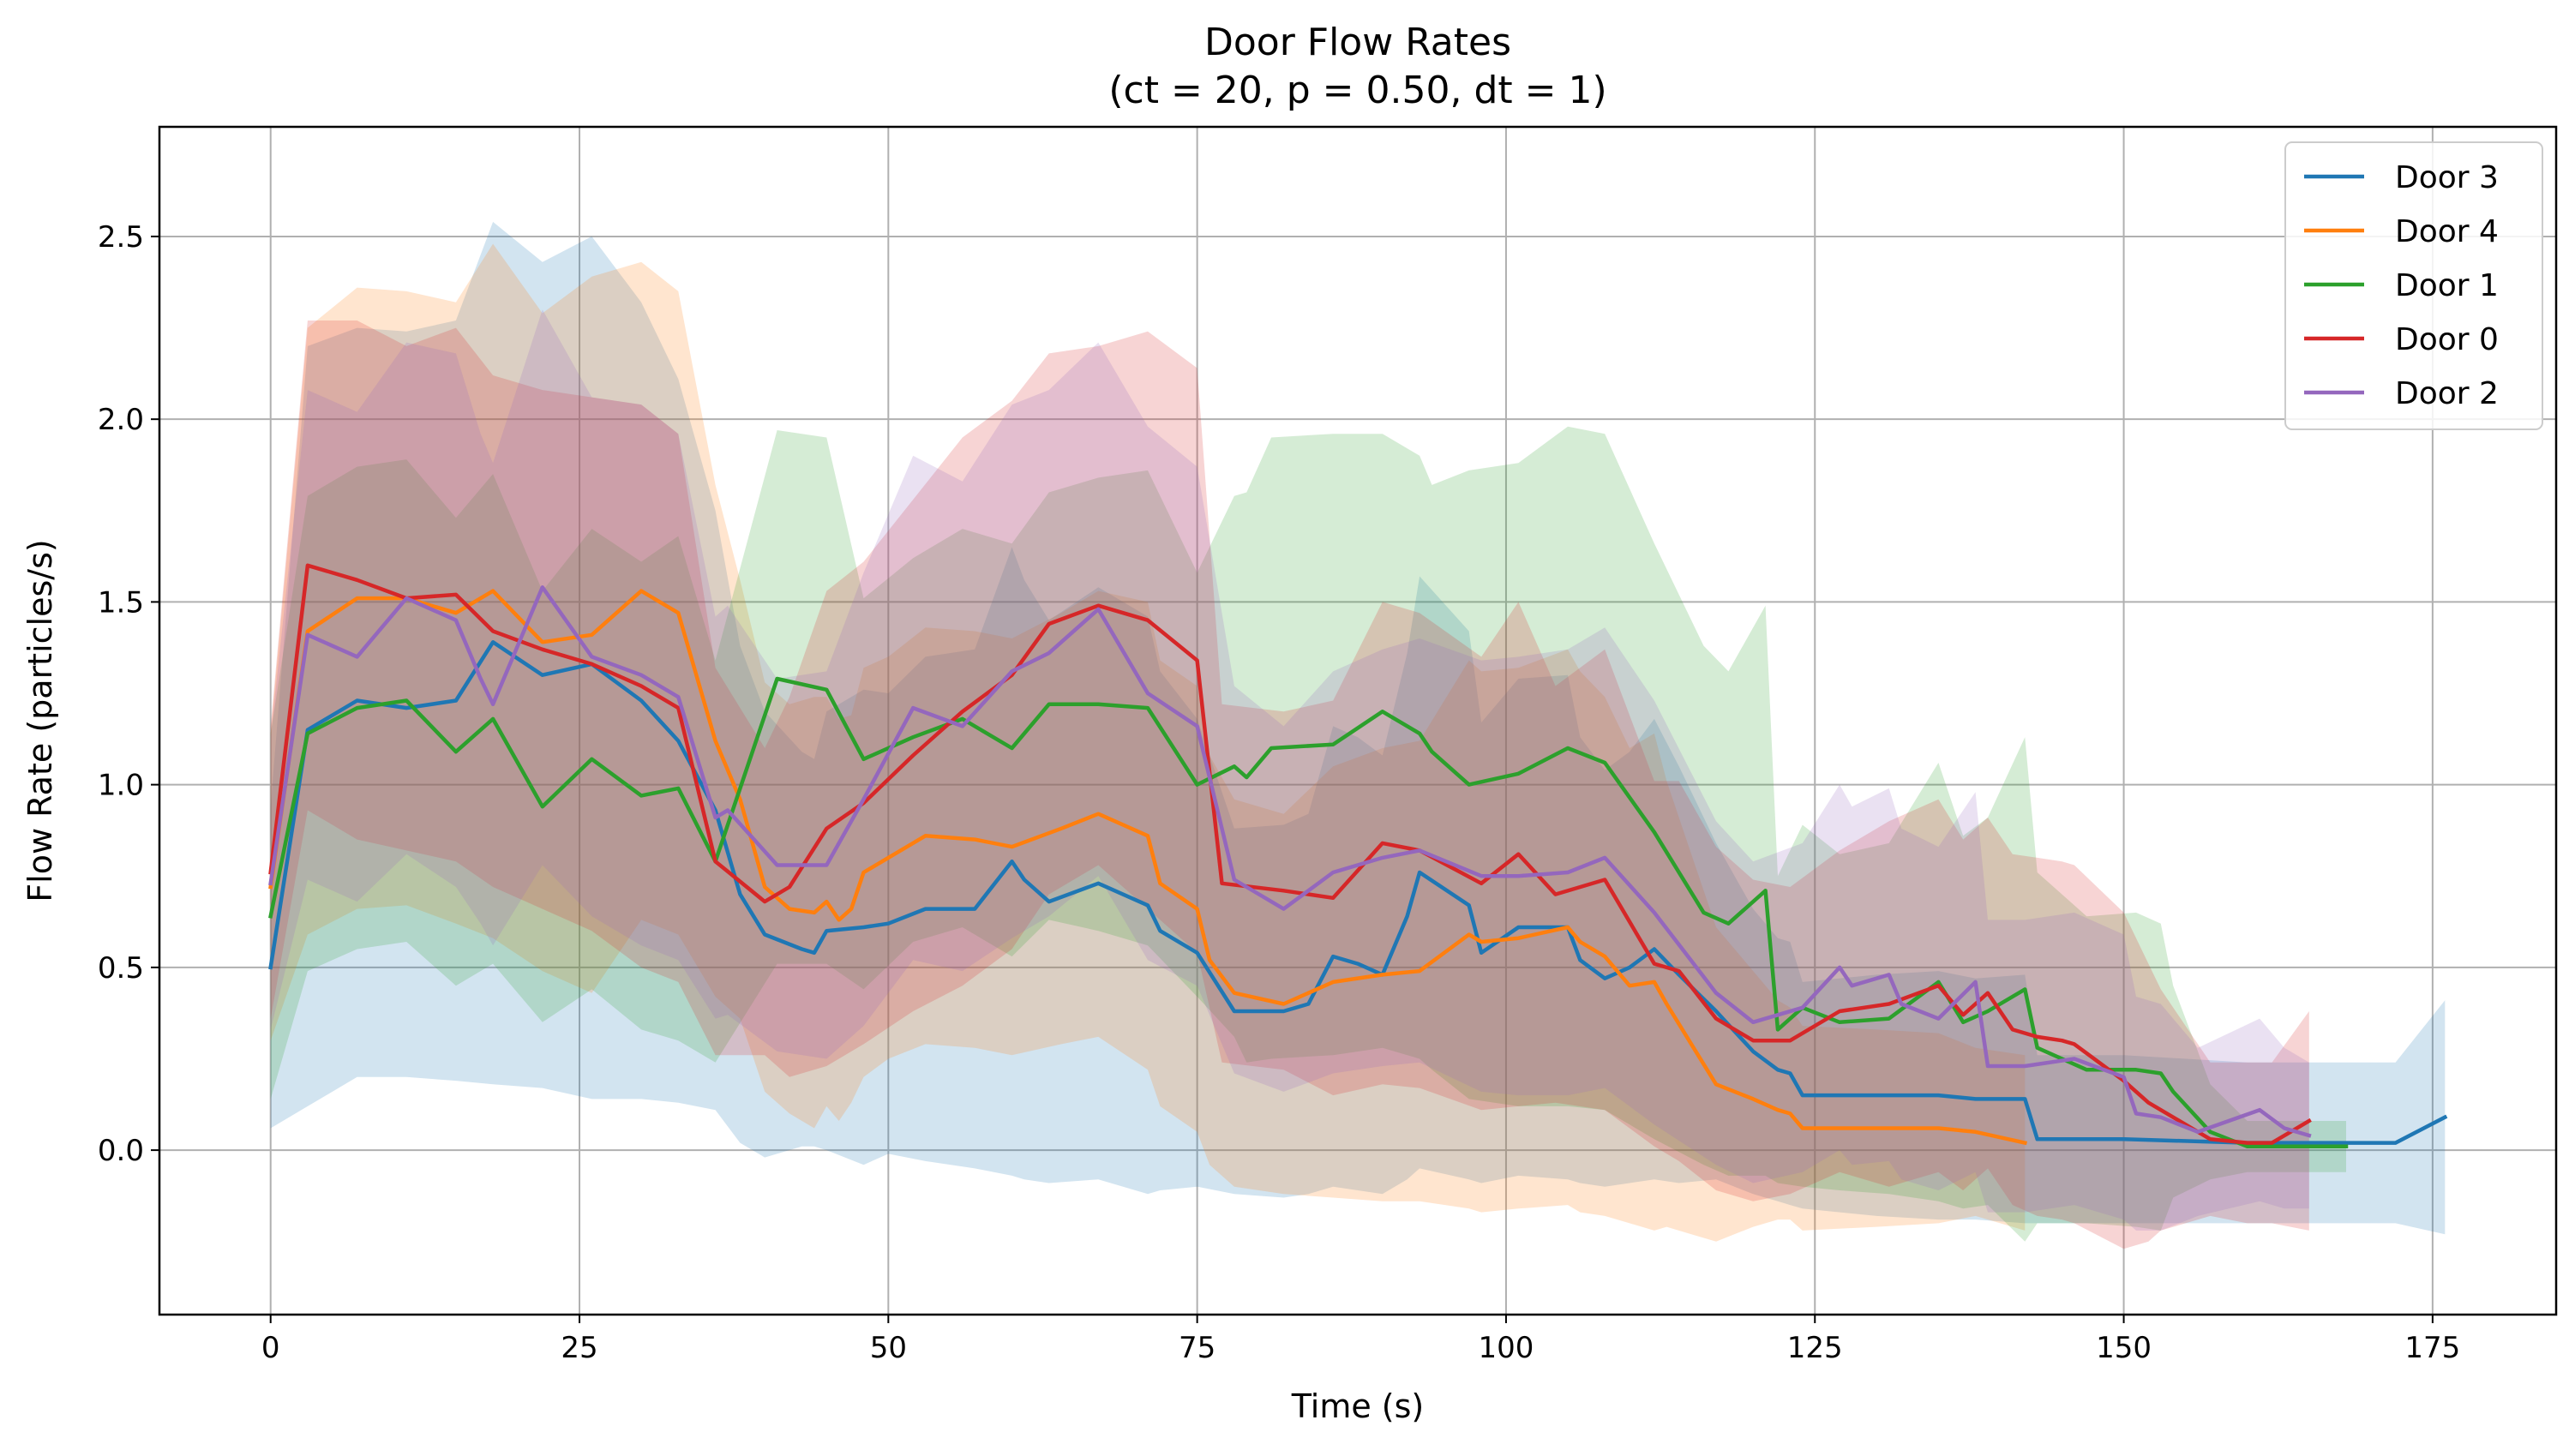  I want to click on legend-label-door-2: Door 2, so click(2447, 394).